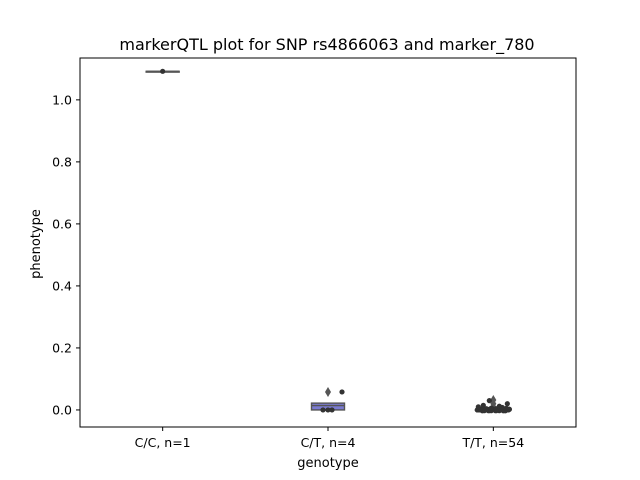 This screenshot has width=640, height=480. I want to click on y-tick-label: 0.6, so click(62, 223).